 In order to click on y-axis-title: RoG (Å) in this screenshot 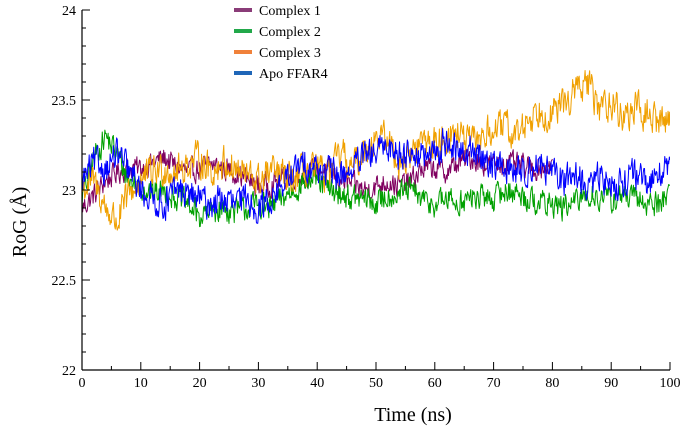, I will do `click(20, 222)`.